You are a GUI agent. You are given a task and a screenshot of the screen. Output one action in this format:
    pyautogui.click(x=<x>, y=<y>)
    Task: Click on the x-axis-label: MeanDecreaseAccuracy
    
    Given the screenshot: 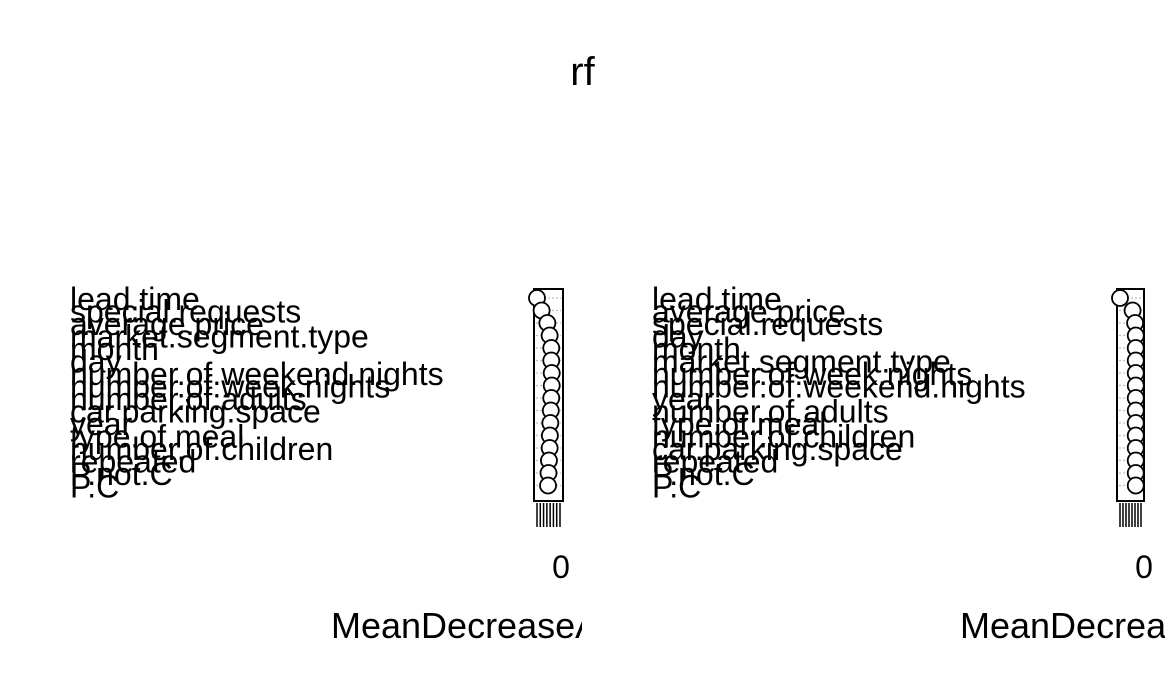 What is the action you would take?
    pyautogui.click(x=527, y=625)
    